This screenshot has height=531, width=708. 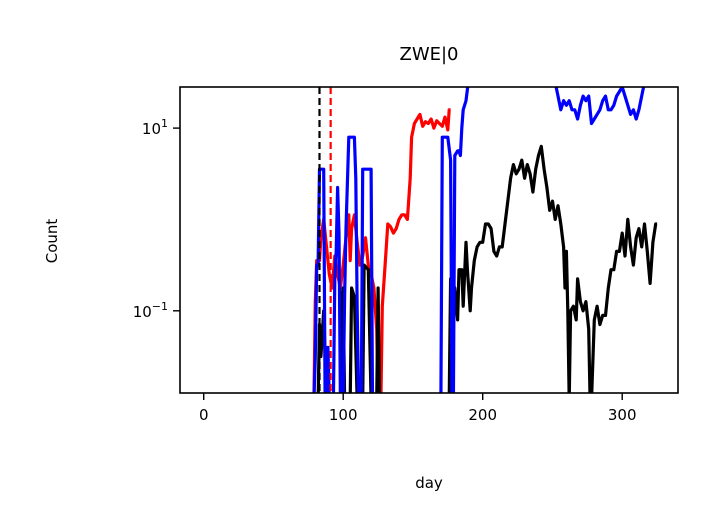 What do you see at coordinates (156, 219) in the screenshot?
I see `y-axis-ticks: 10⁻¹ 10¹` at bounding box center [156, 219].